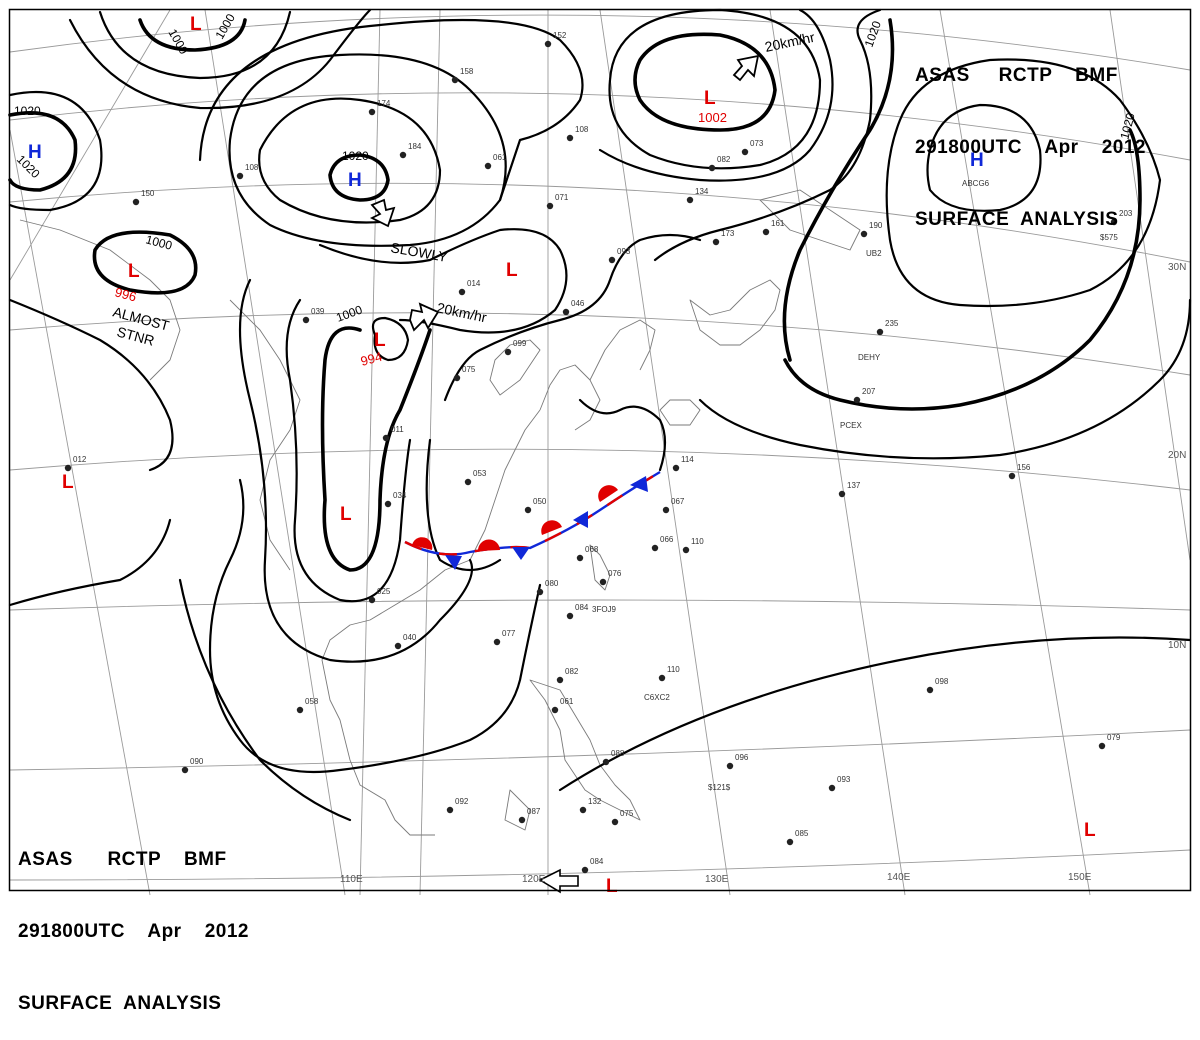 The image size is (1200, 1040). I want to click on station-pressure-value: 137, so click(854, 485).